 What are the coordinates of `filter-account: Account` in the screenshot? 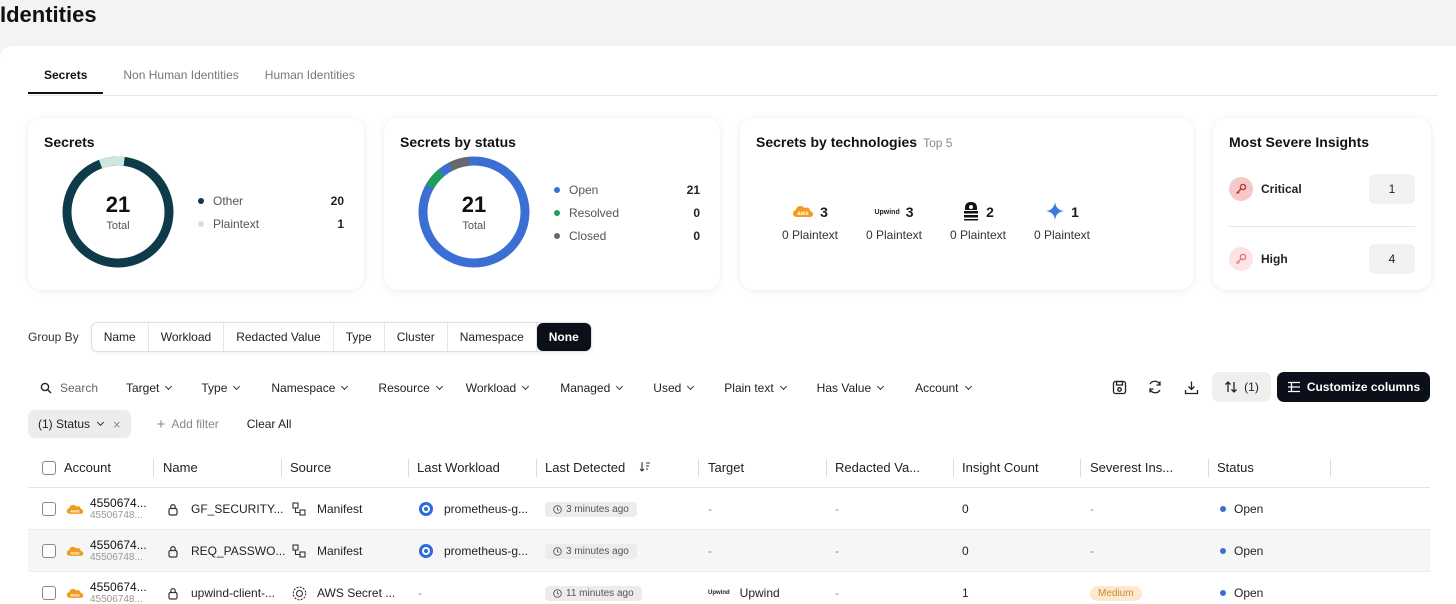 It's located at (943, 388).